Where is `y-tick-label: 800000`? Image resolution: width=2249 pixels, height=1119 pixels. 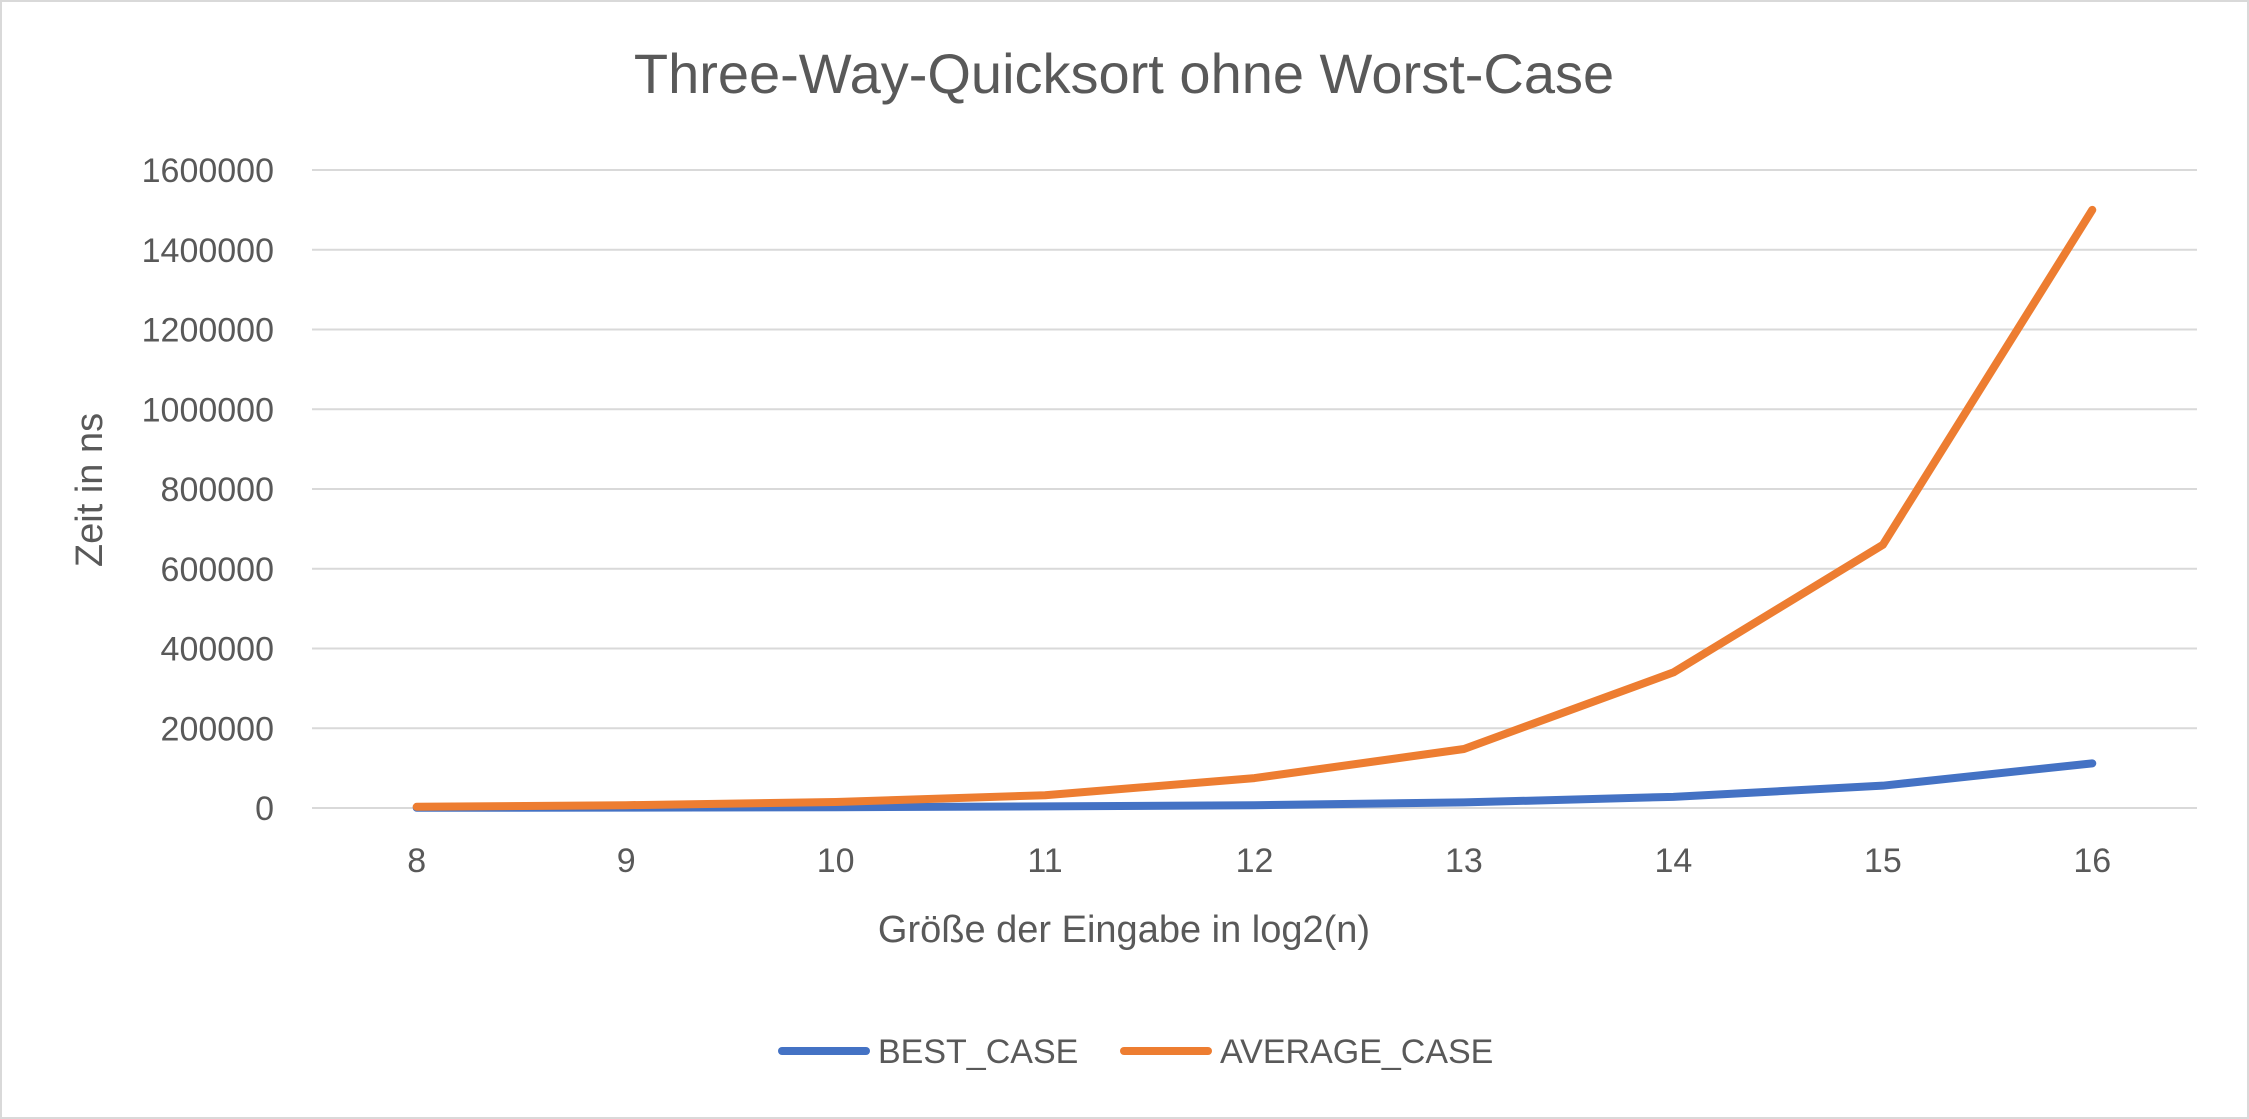 y-tick-label: 800000 is located at coordinates (217, 490).